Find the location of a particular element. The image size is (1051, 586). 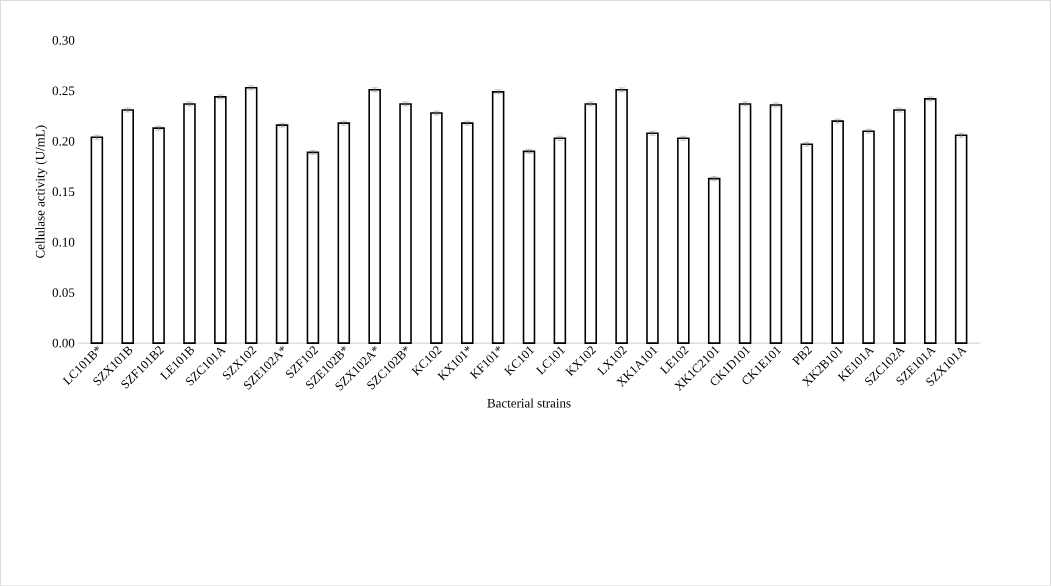

y-tick-label: 0.10 is located at coordinates (63, 242).